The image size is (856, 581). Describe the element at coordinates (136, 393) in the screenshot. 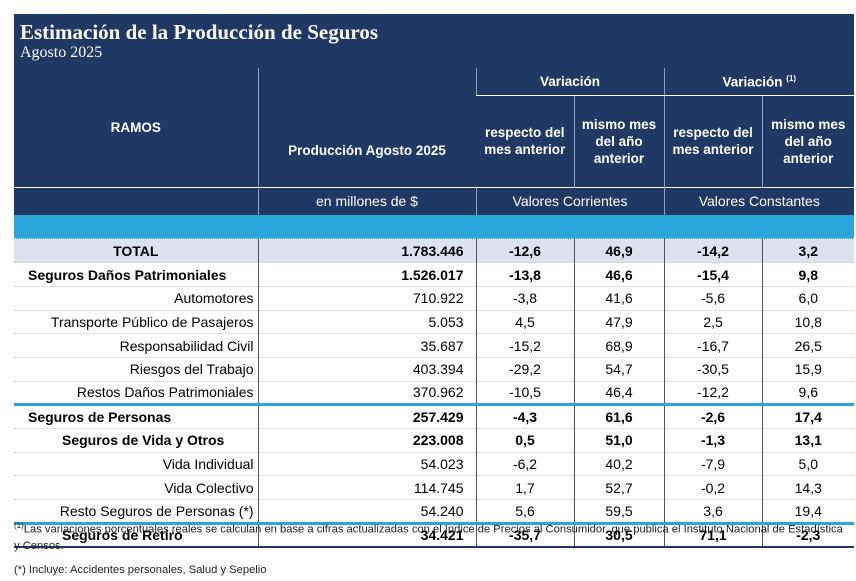

I see `row-label: Restos Daños Patrimoniales` at that location.